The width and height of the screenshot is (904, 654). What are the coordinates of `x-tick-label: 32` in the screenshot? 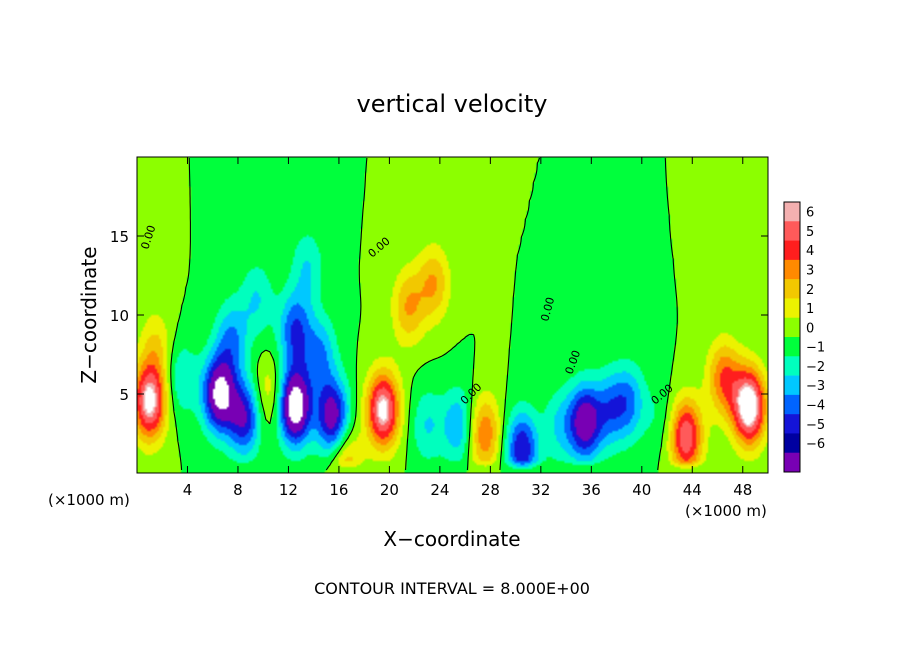 It's located at (540, 490).